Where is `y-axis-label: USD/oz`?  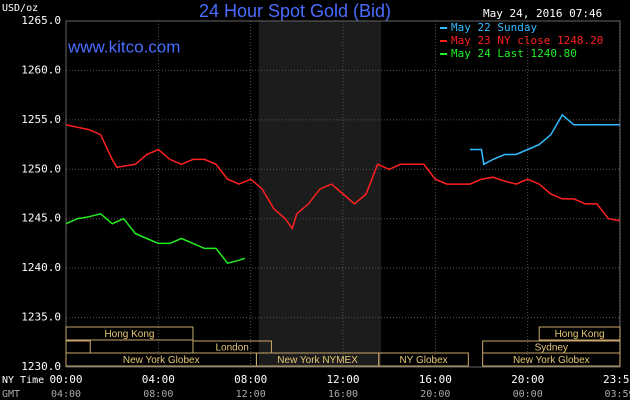 y-axis-label: USD/oz is located at coordinates (20, 8).